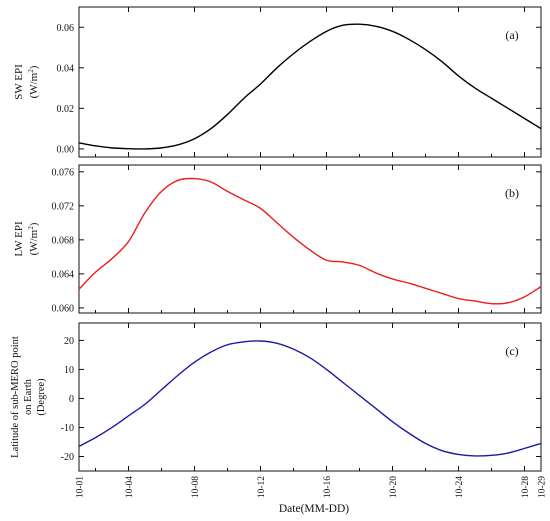  I want to click on y-axis-label-line: (Degree), so click(41, 397).